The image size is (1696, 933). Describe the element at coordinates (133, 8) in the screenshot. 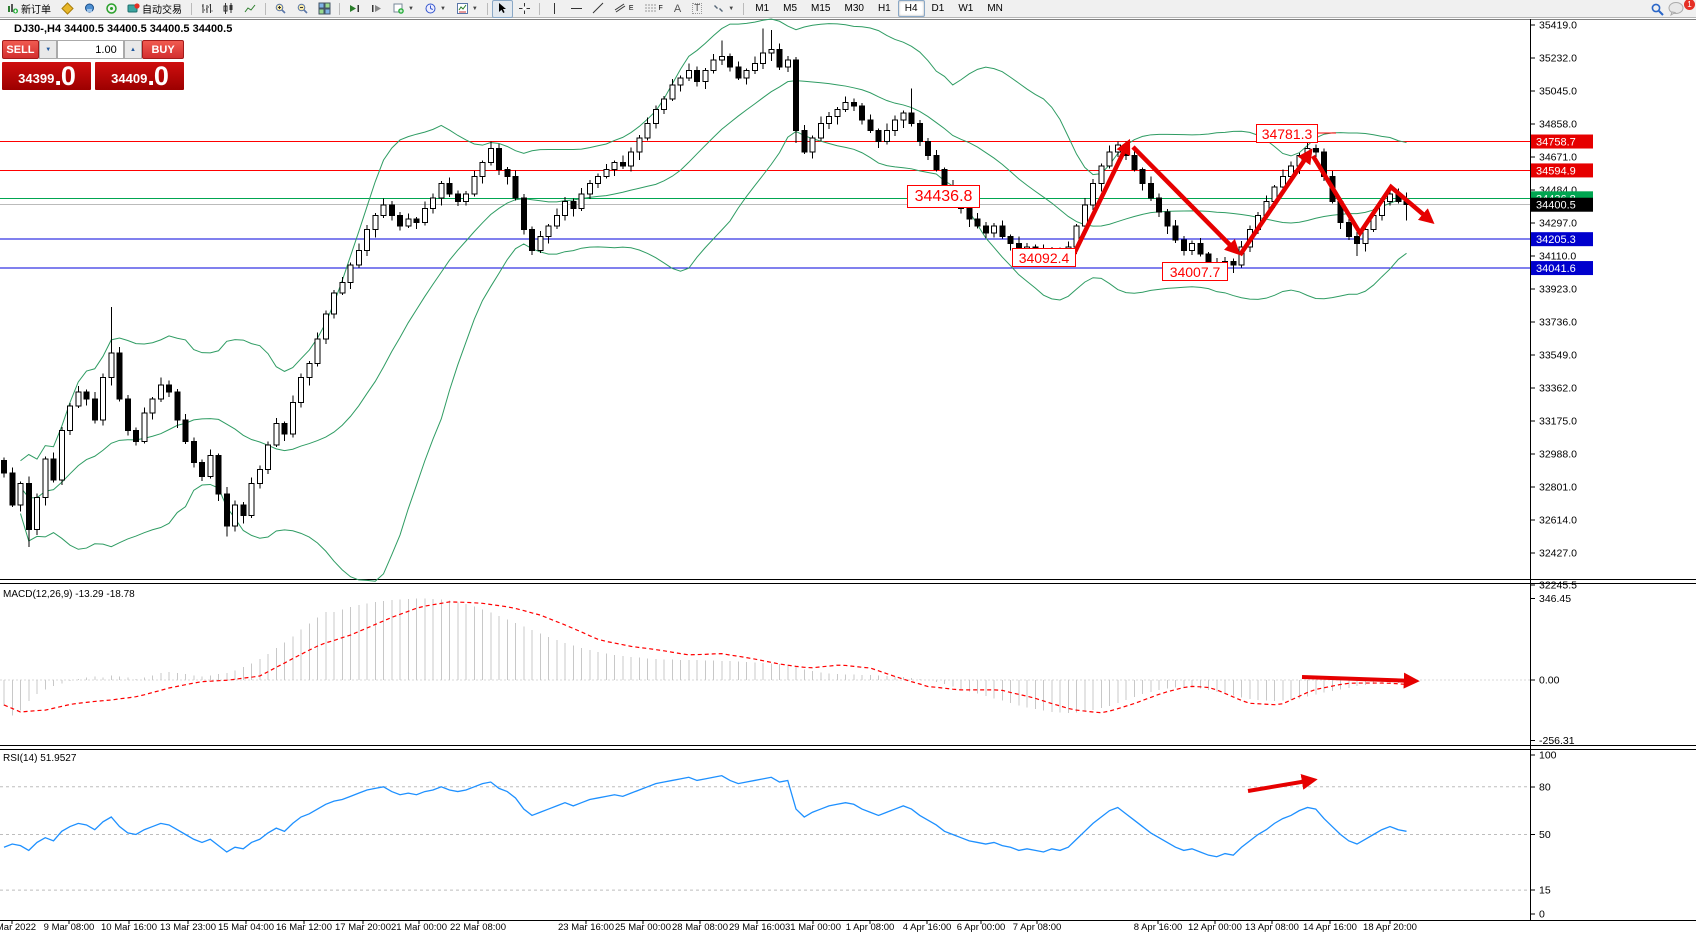

I see `autotrading-icon` at that location.